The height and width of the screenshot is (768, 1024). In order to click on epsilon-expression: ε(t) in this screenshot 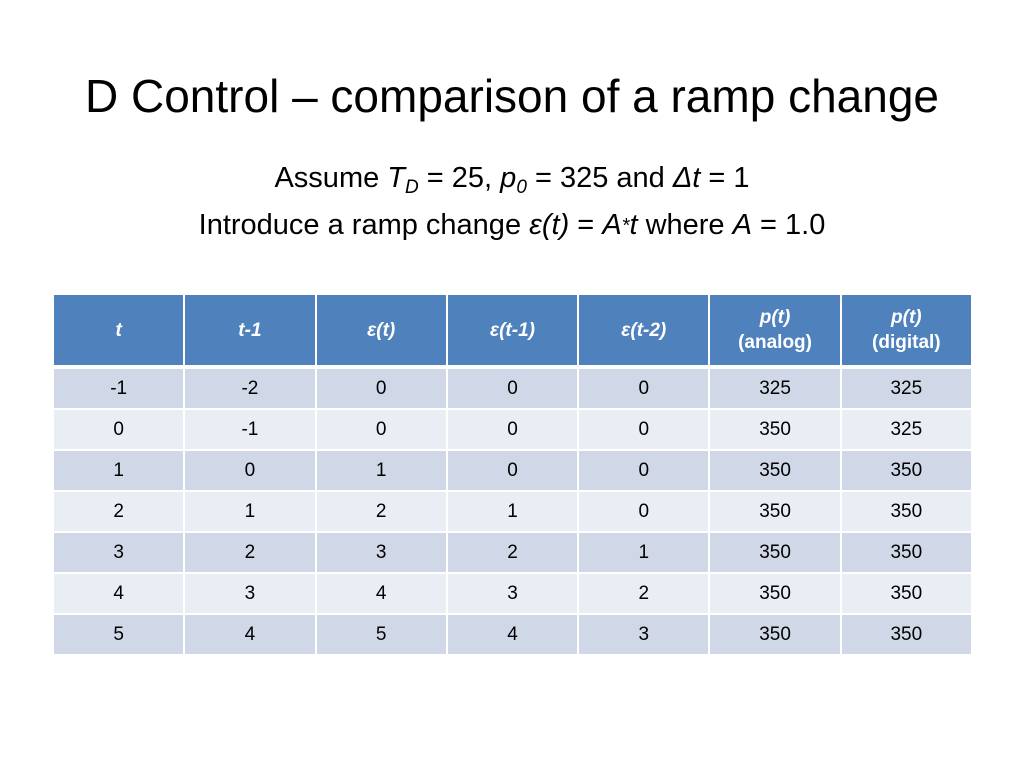, I will do `click(549, 225)`.